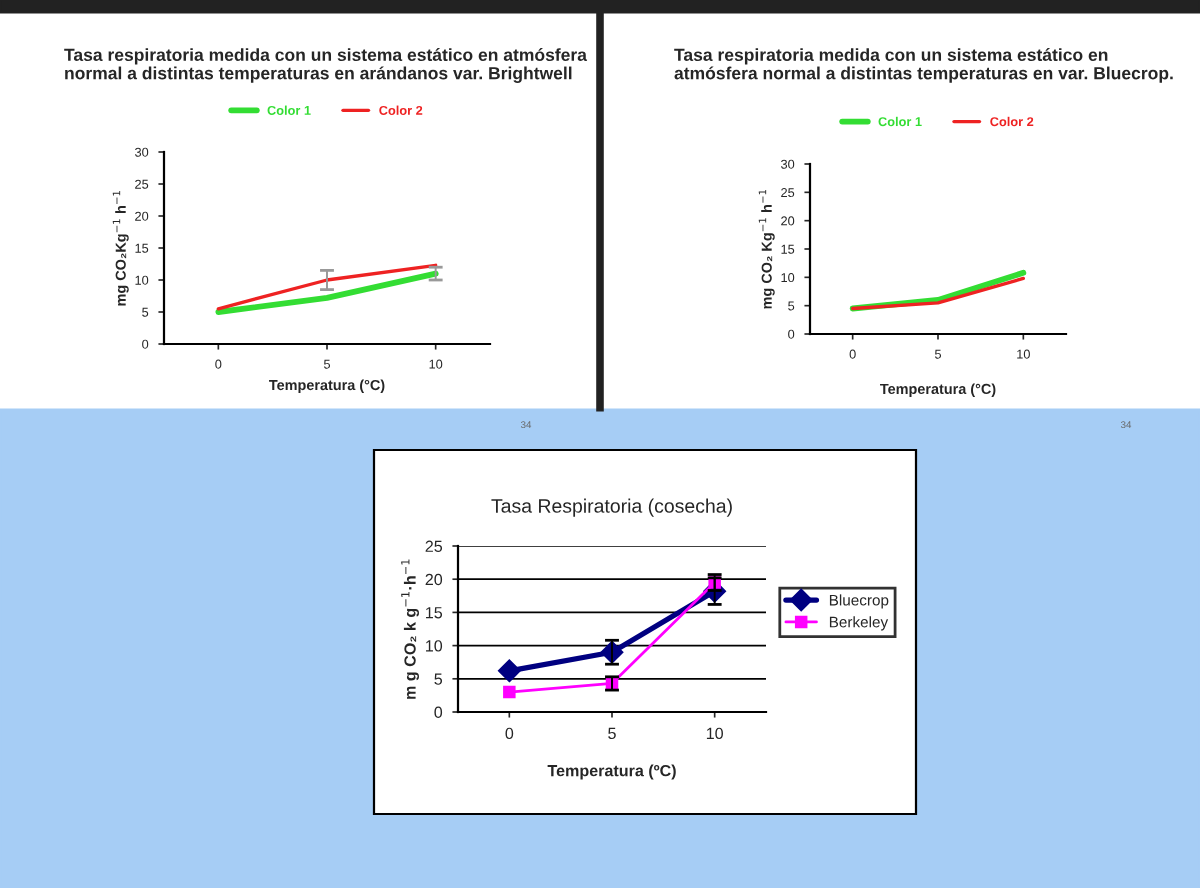 The height and width of the screenshot is (888, 1200). I want to click on y-tick-label: 25, so click(434, 546).